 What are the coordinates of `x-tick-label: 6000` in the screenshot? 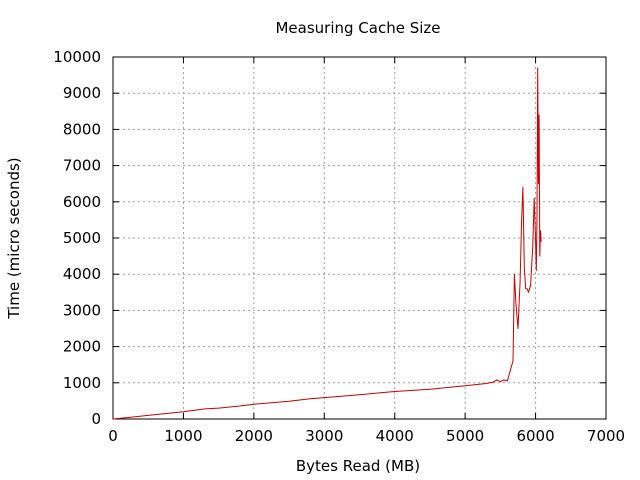 It's located at (535, 436).